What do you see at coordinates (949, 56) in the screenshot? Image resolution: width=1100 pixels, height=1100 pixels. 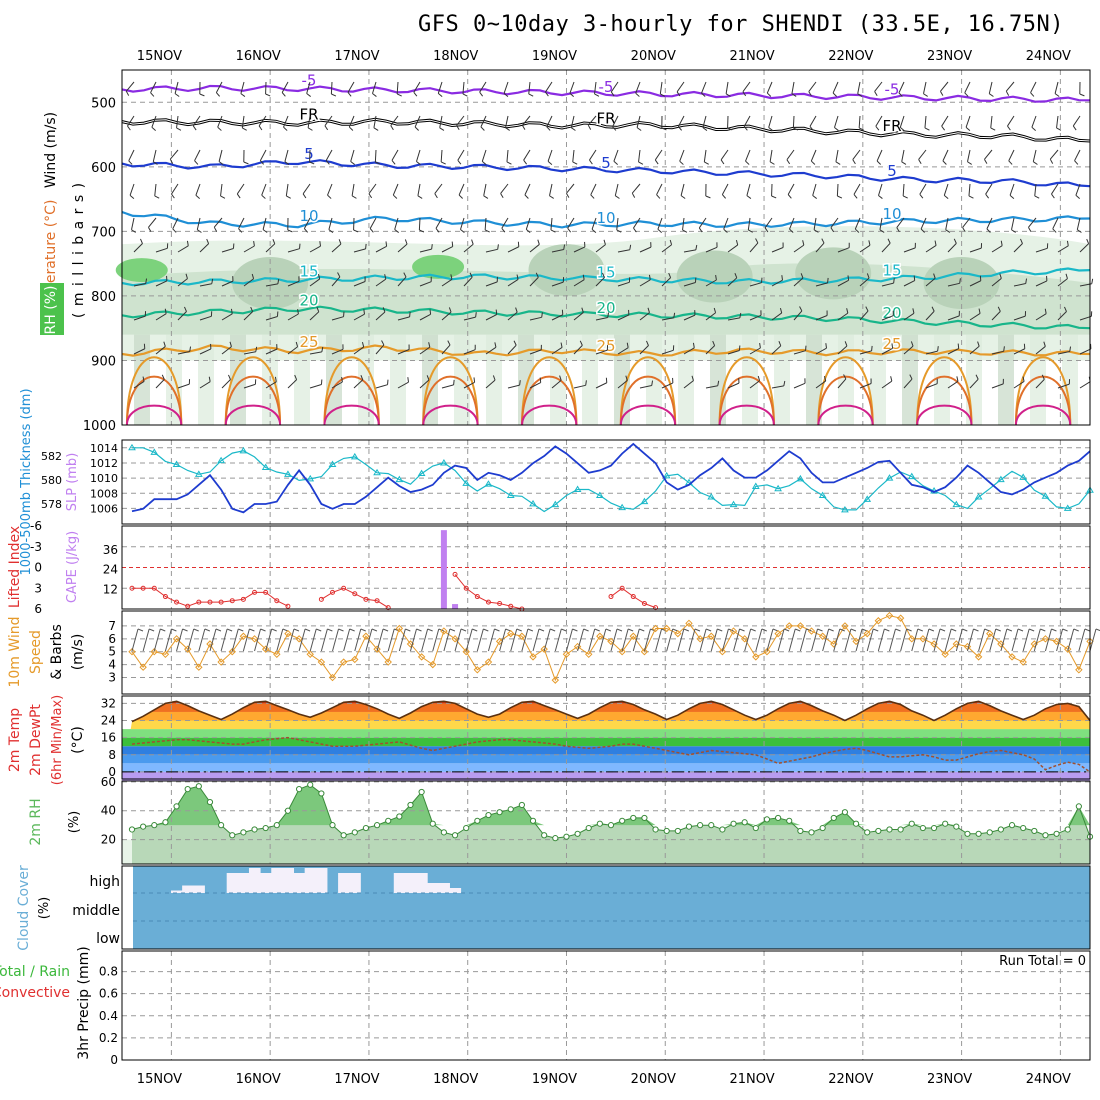 I see `date-label-top: 23NOV` at bounding box center [949, 56].